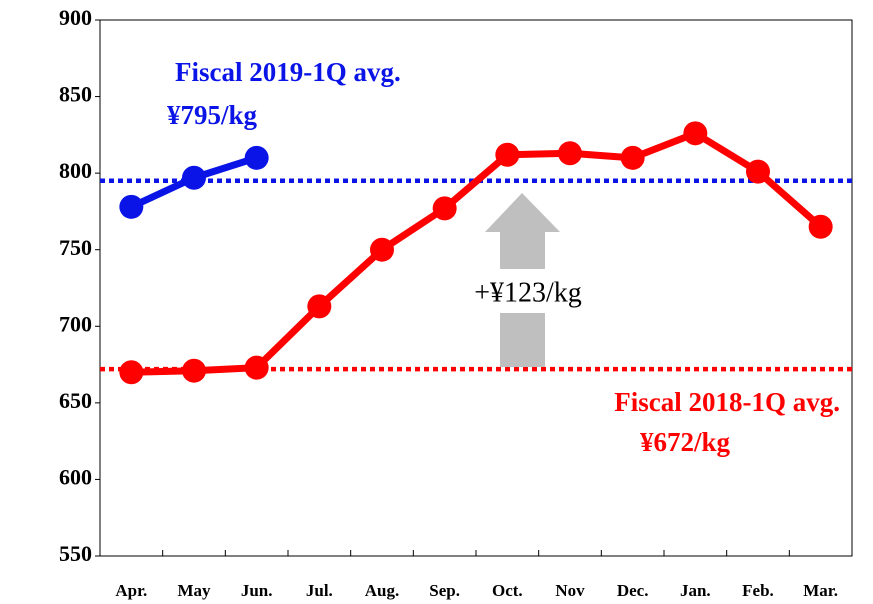 The width and height of the screenshot is (873, 604). What do you see at coordinates (319, 590) in the screenshot?
I see `x-tick-label: Jul.` at bounding box center [319, 590].